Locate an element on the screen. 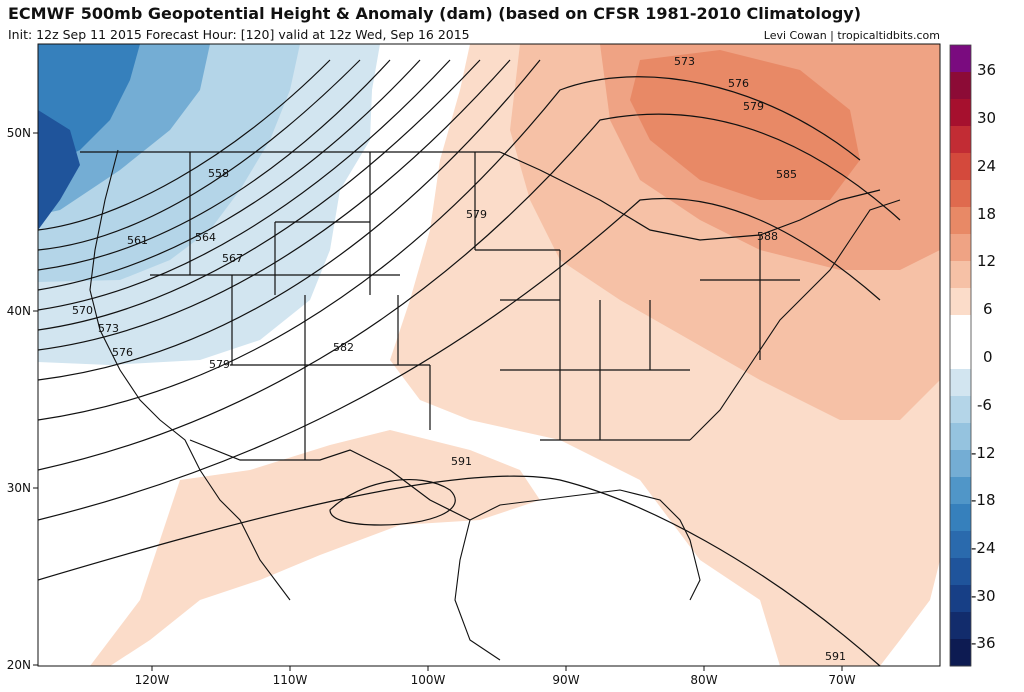 The width and height of the screenshot is (1024, 692). lon-tick-label: 90W is located at coordinates (565, 680).